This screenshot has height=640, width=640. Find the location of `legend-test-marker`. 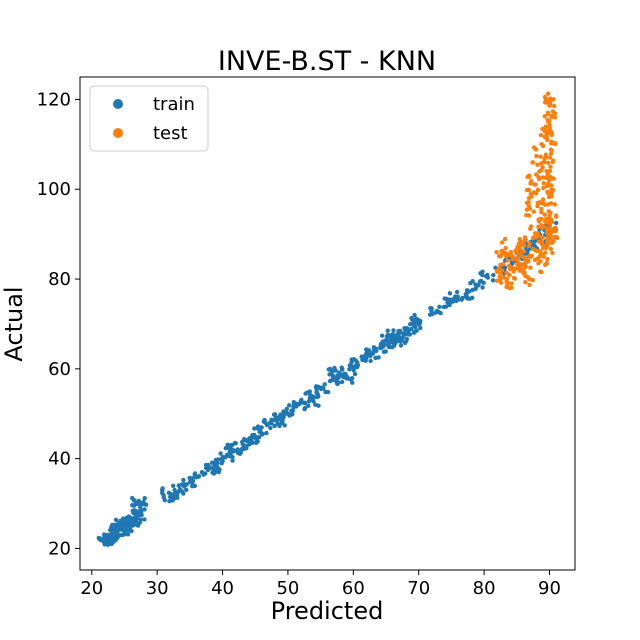

legend-test-marker is located at coordinates (118, 133).